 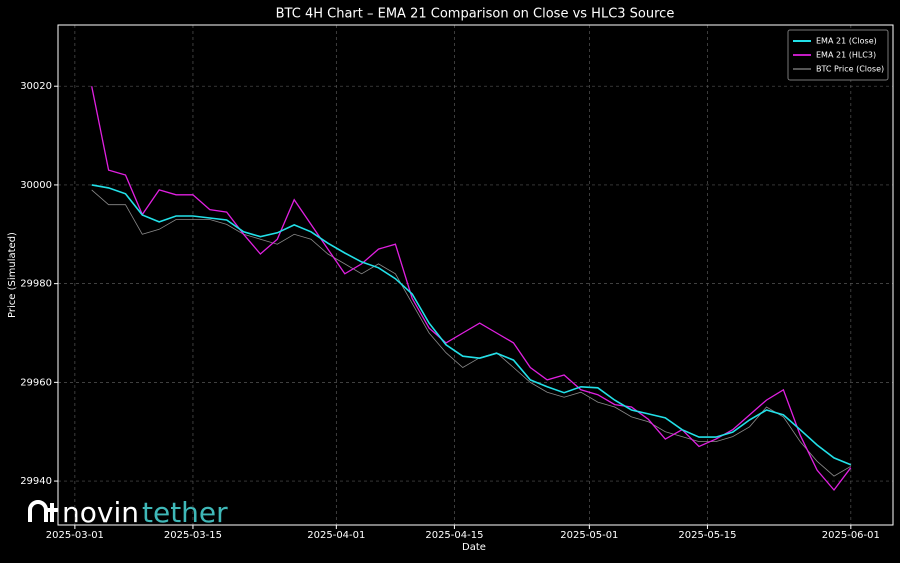 I want to click on x-tick-label: 2025-05-15, so click(x=707, y=535).